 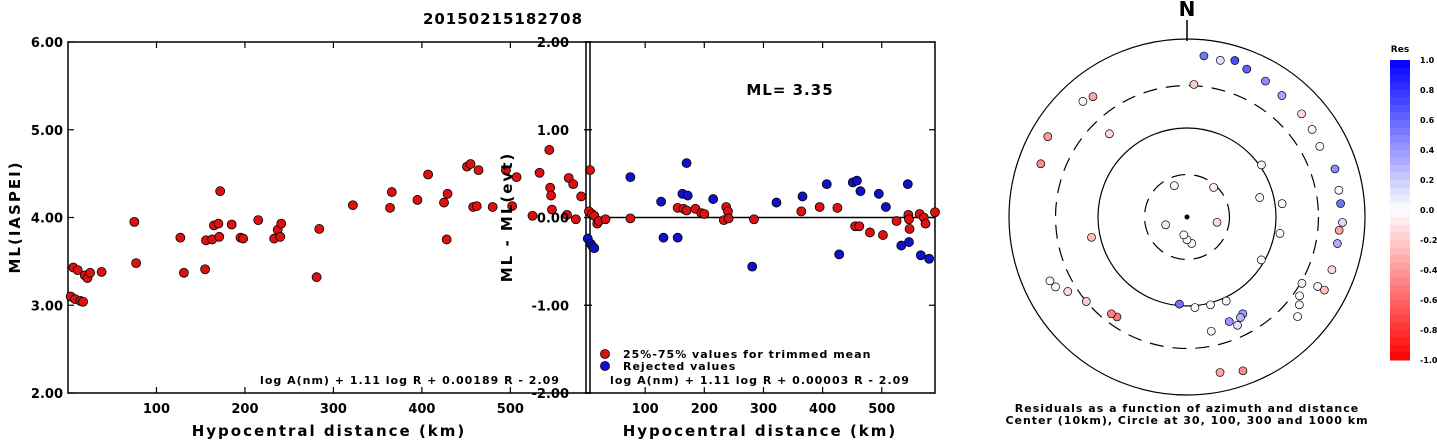 I want to click on mid-x-axis-label: Hypocentral distance (km), so click(x=760, y=431).